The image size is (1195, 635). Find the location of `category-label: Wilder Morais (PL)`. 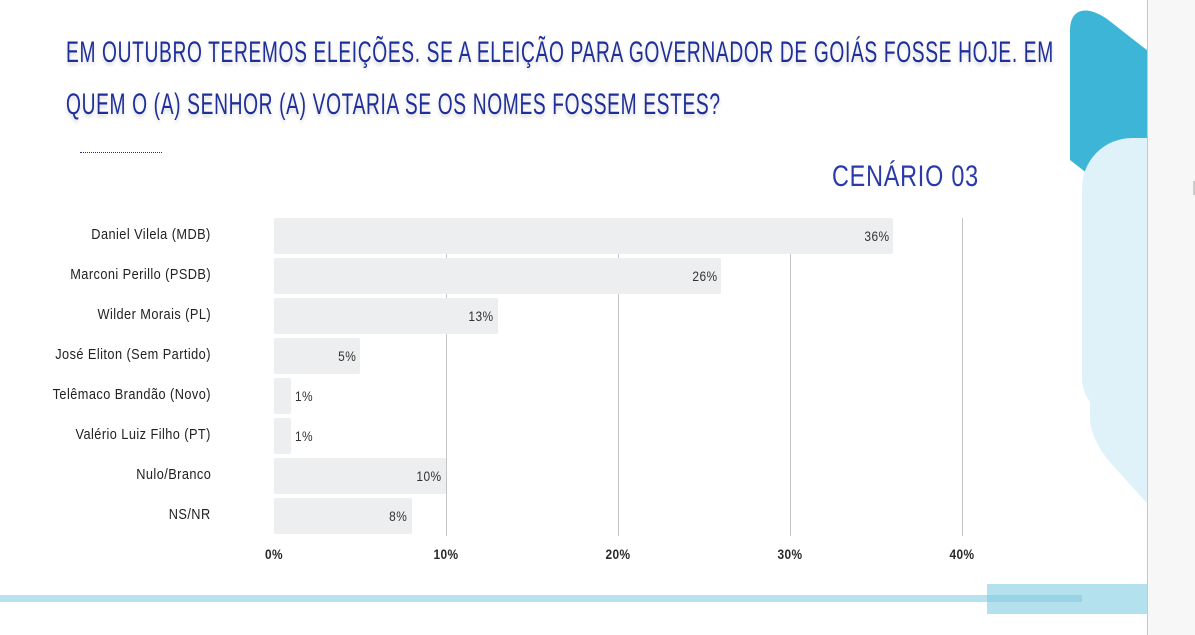

category-label: Wilder Morais (PL) is located at coordinates (154, 315).